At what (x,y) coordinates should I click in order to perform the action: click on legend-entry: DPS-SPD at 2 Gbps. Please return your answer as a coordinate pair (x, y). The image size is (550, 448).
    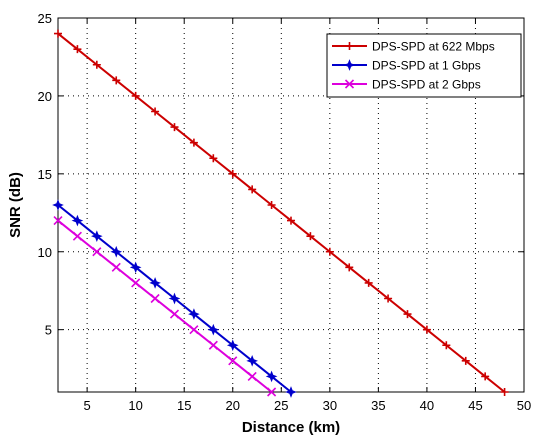
    Looking at the image, I should click on (406, 85).